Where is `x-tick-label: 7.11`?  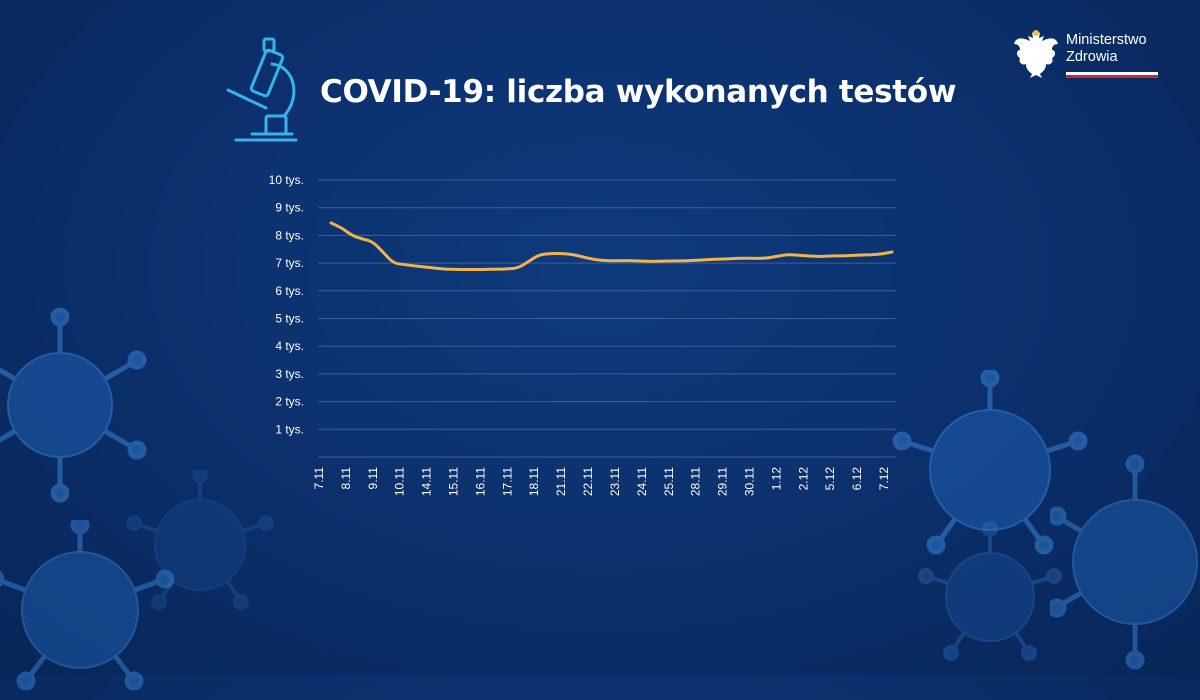
x-tick-label: 7.11 is located at coordinates (319, 478).